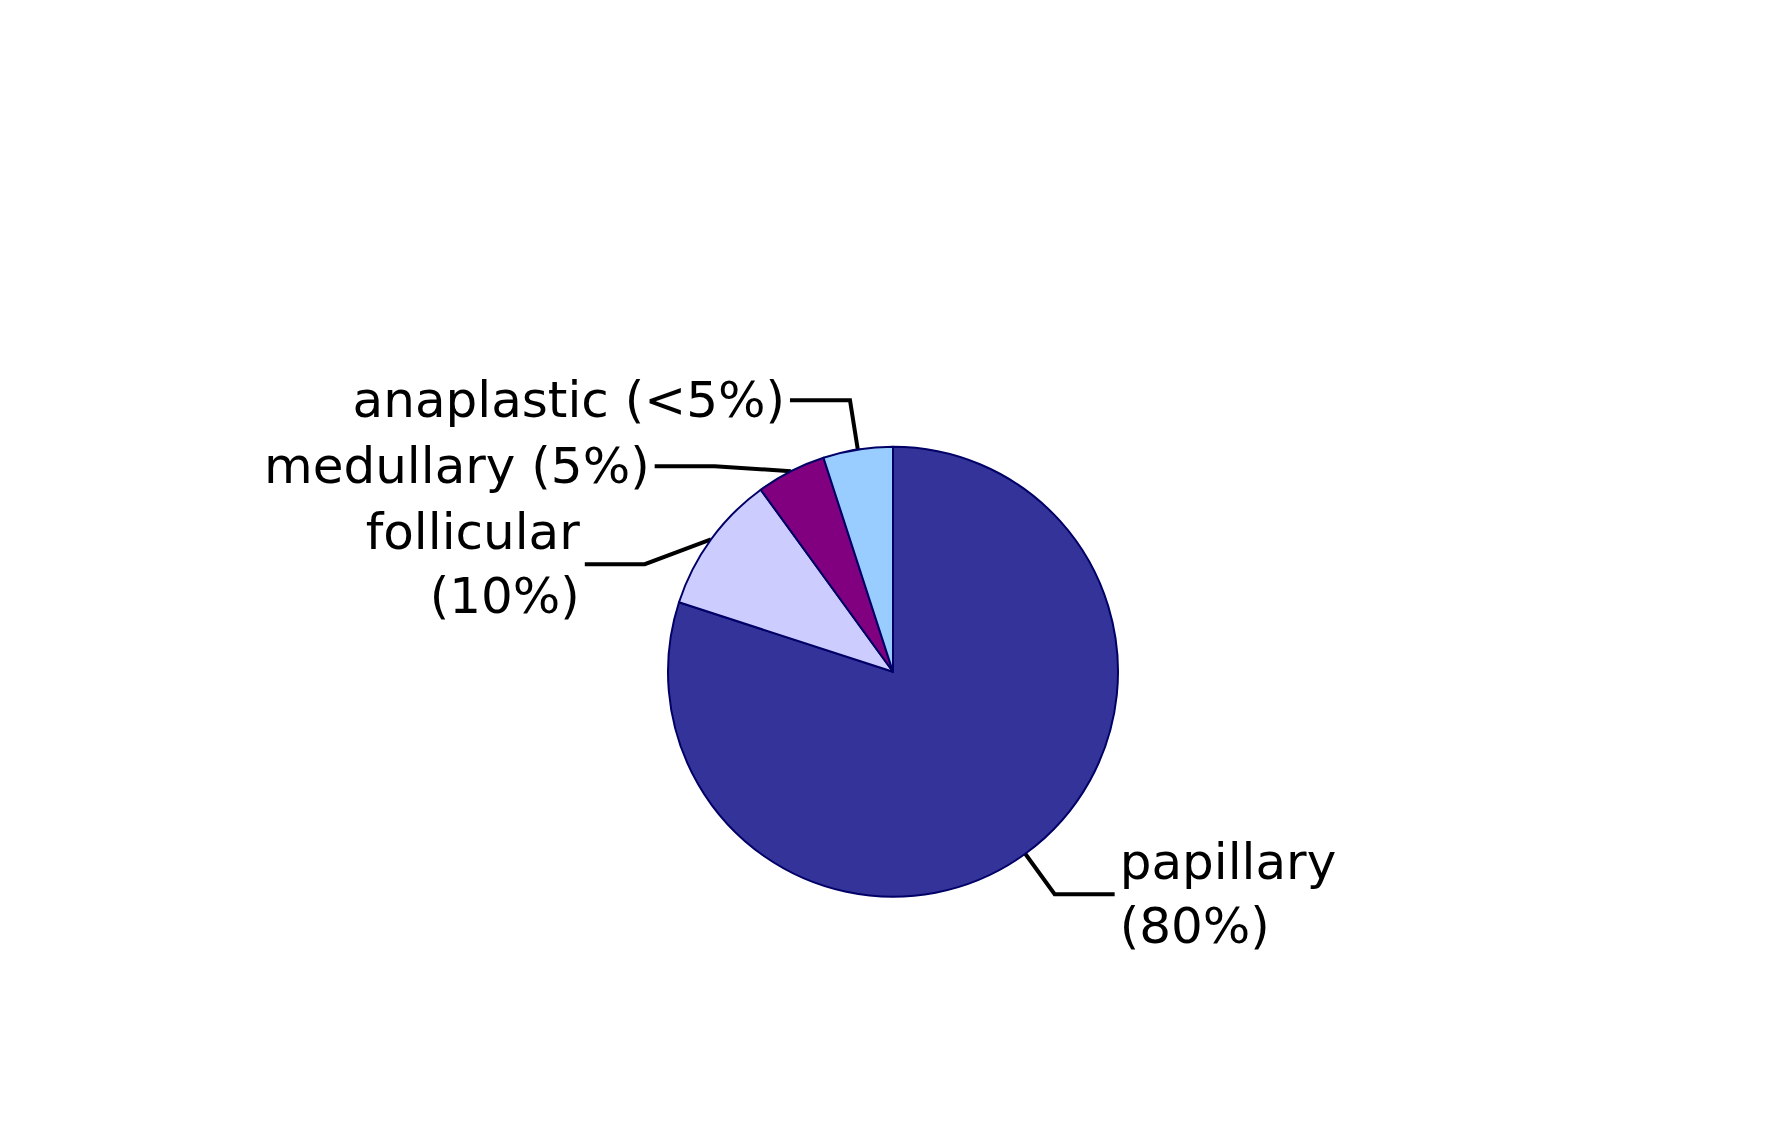 The height and width of the screenshot is (1147, 1789). I want to click on data-label: (10%), so click(504, 596).